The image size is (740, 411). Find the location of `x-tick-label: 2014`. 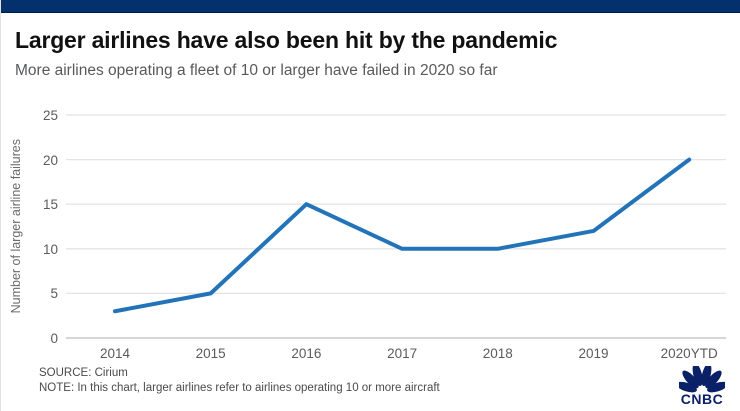

x-tick-label: 2014 is located at coordinates (115, 353).